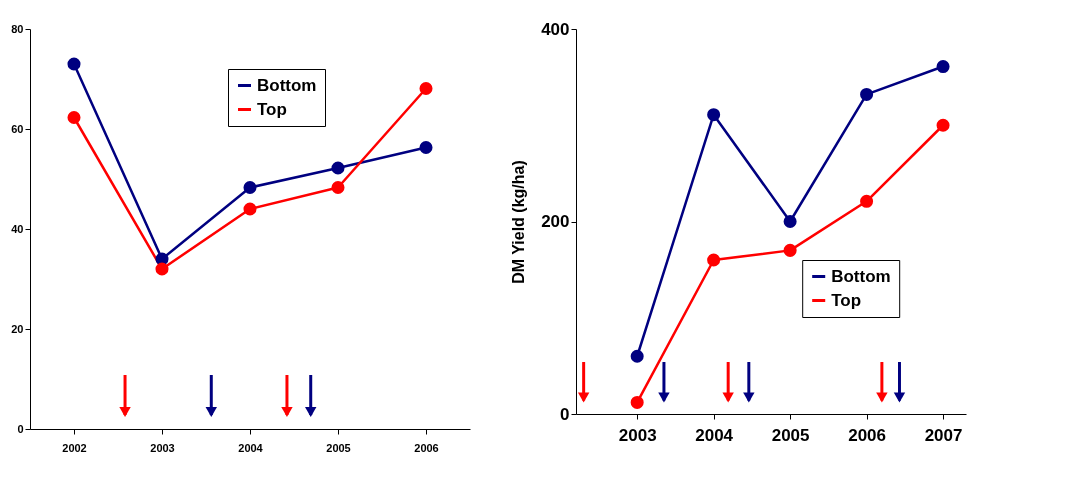 Image resolution: width=1084 pixels, height=493 pixels. Describe the element at coordinates (17, 128) in the screenshot. I see `y-tick-label: 60` at that location.